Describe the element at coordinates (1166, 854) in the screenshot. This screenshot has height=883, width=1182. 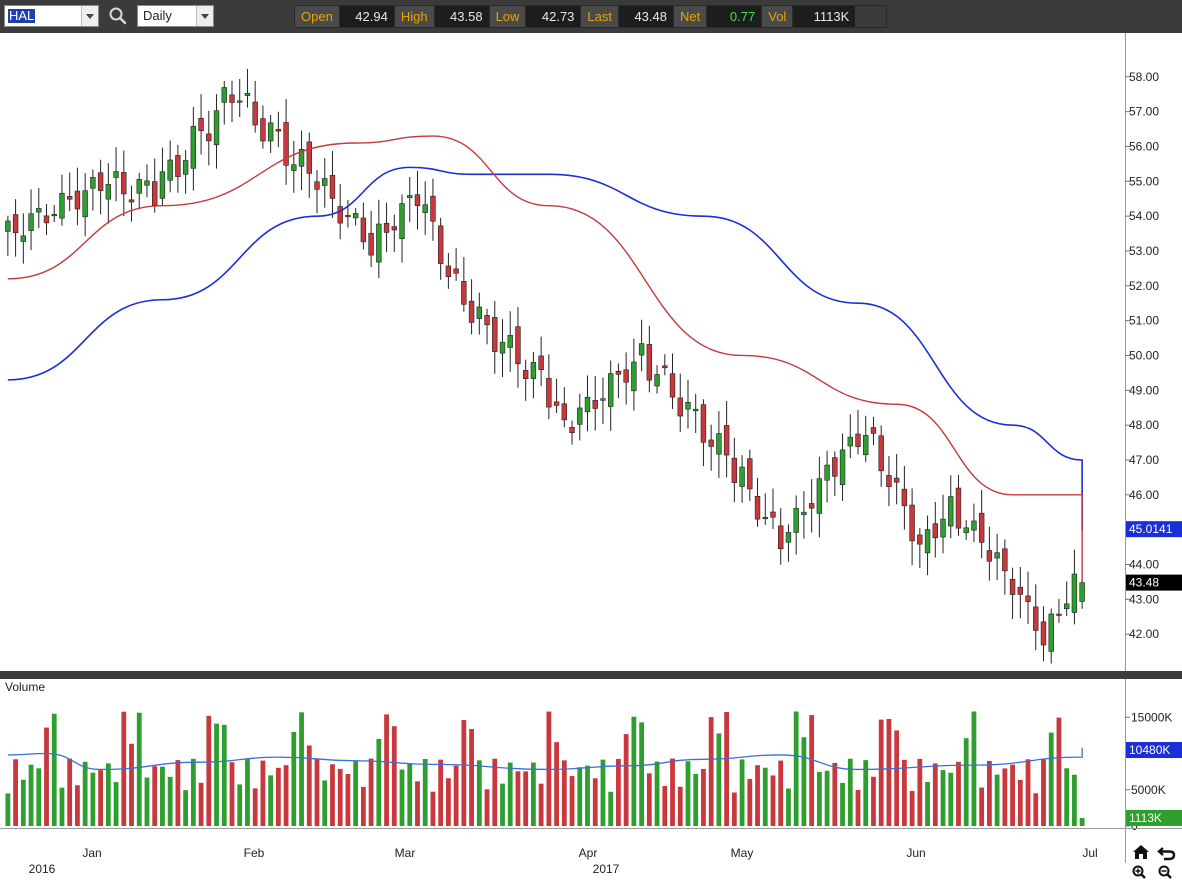
I see `undo-icon` at that location.